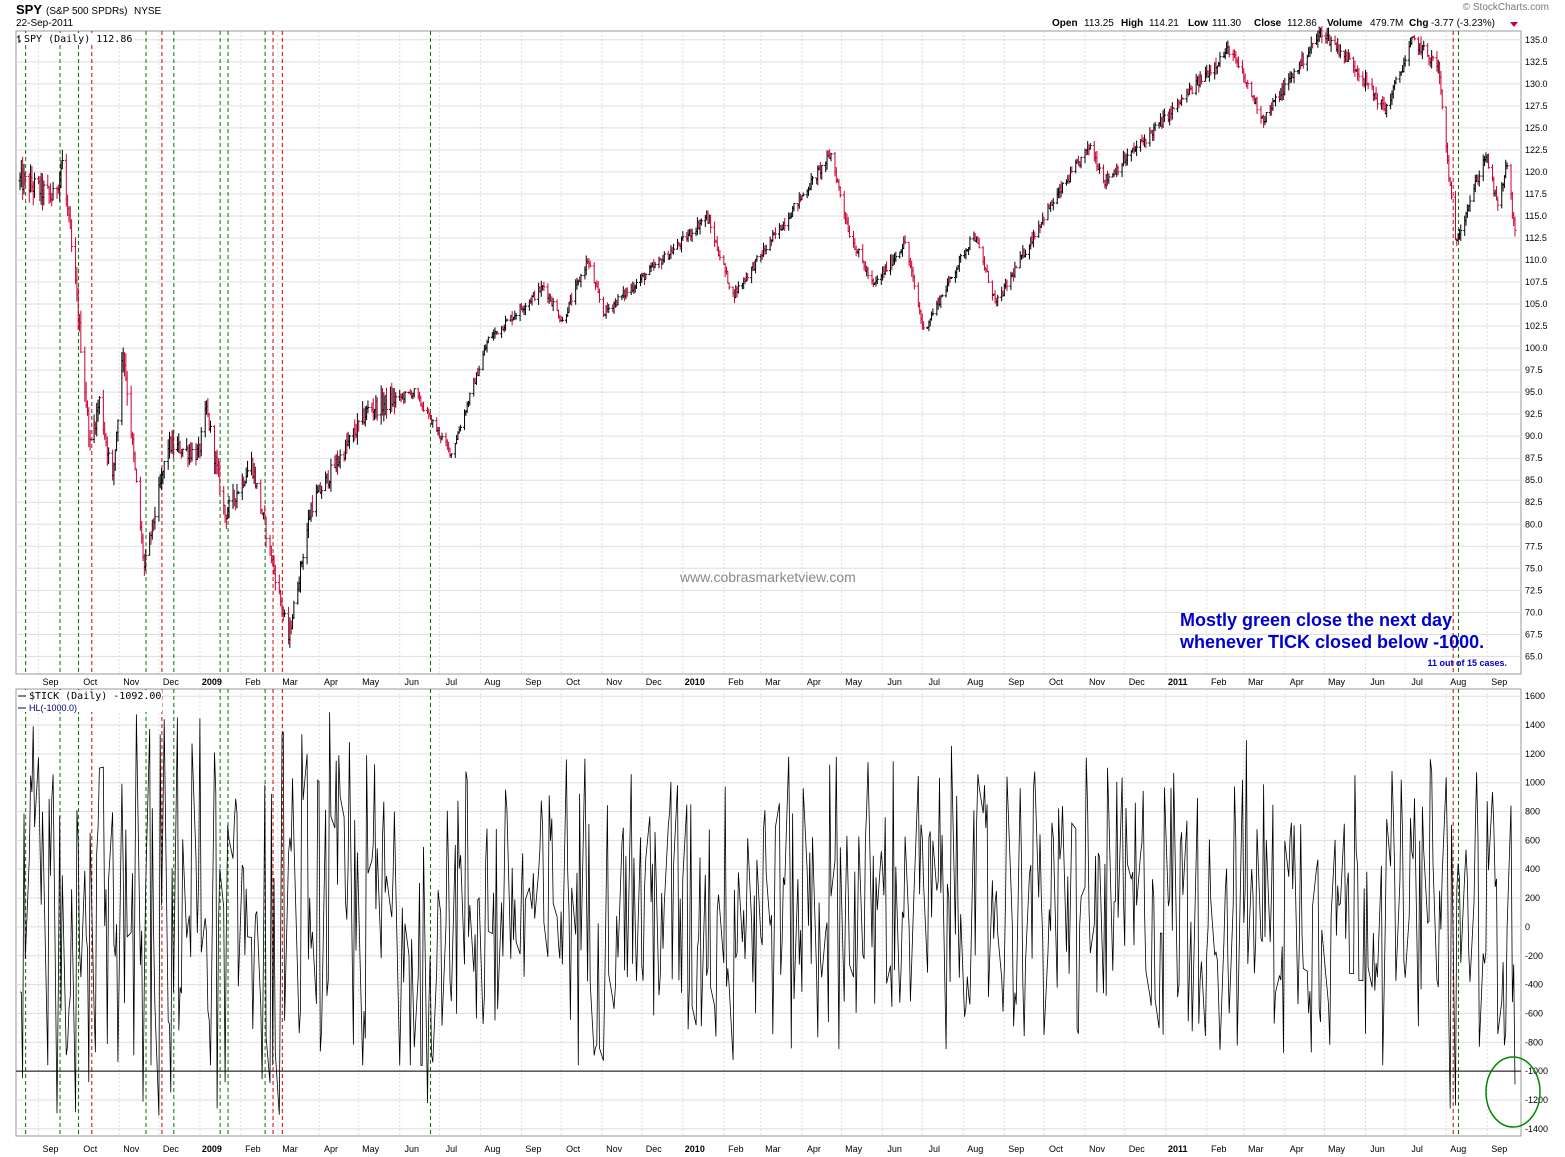 Image resolution: width=1565 pixels, height=1157 pixels. What do you see at coordinates (1536, 216) in the screenshot?
I see `price-y-tick-label: 115.0` at bounding box center [1536, 216].